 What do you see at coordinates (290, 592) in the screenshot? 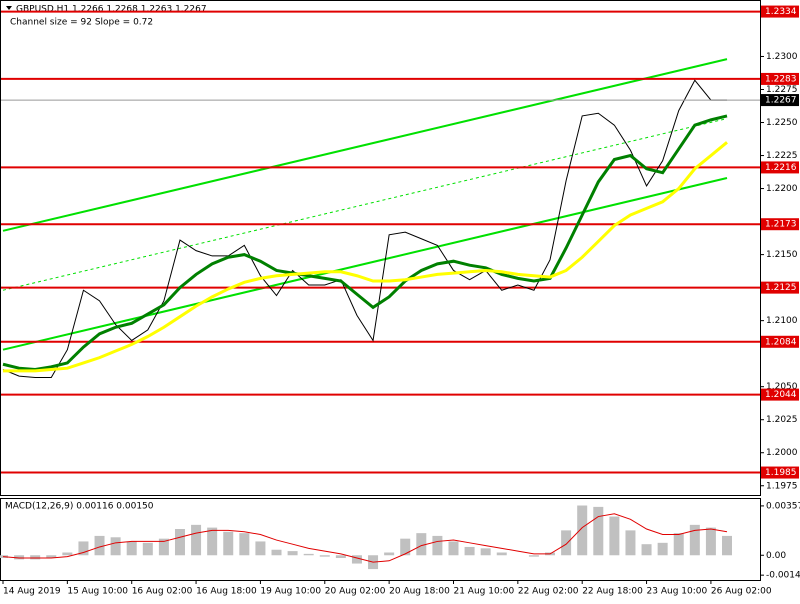
I see `x-tick-label: 19 Aug 10:00` at bounding box center [290, 592].